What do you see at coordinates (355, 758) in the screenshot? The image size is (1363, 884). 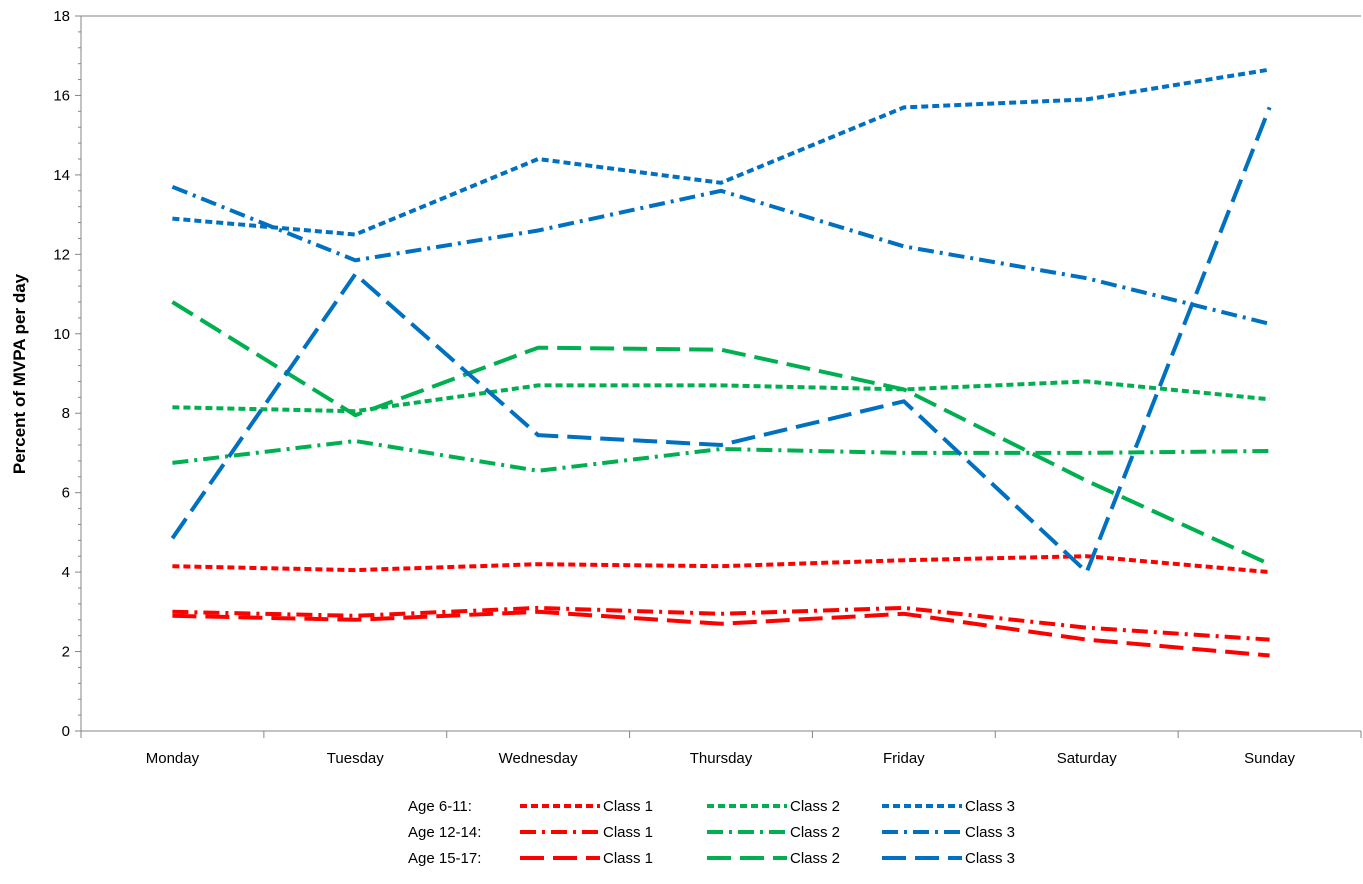 I see `x-tick-label: Tuesday` at bounding box center [355, 758].